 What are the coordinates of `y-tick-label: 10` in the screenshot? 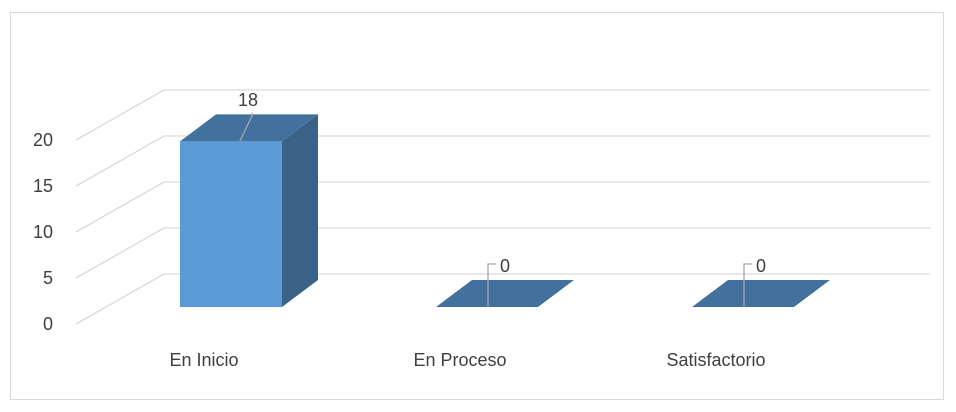 It's located at (43, 232).